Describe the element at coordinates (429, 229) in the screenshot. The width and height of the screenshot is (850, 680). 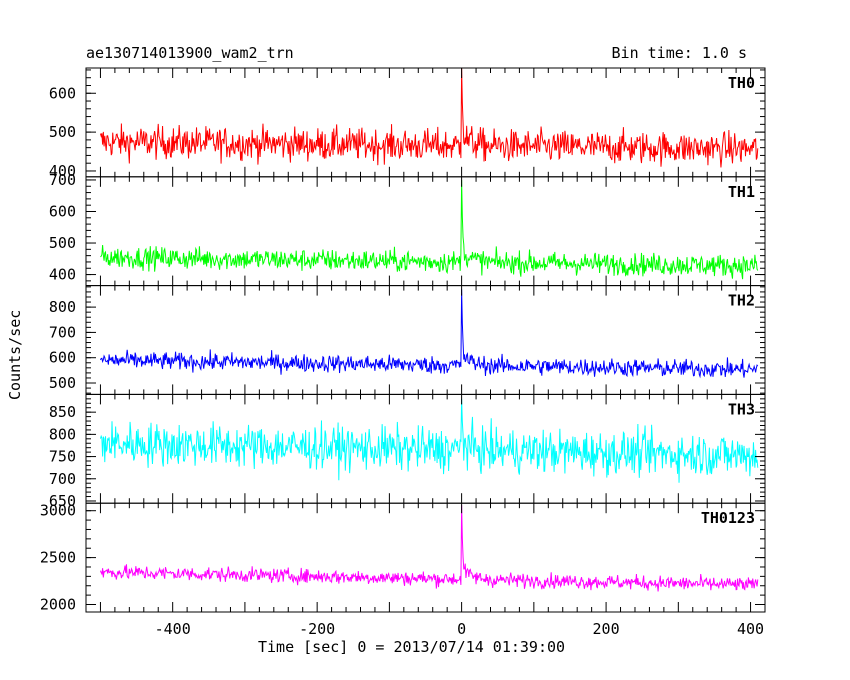
I see `series-line-th1` at that location.